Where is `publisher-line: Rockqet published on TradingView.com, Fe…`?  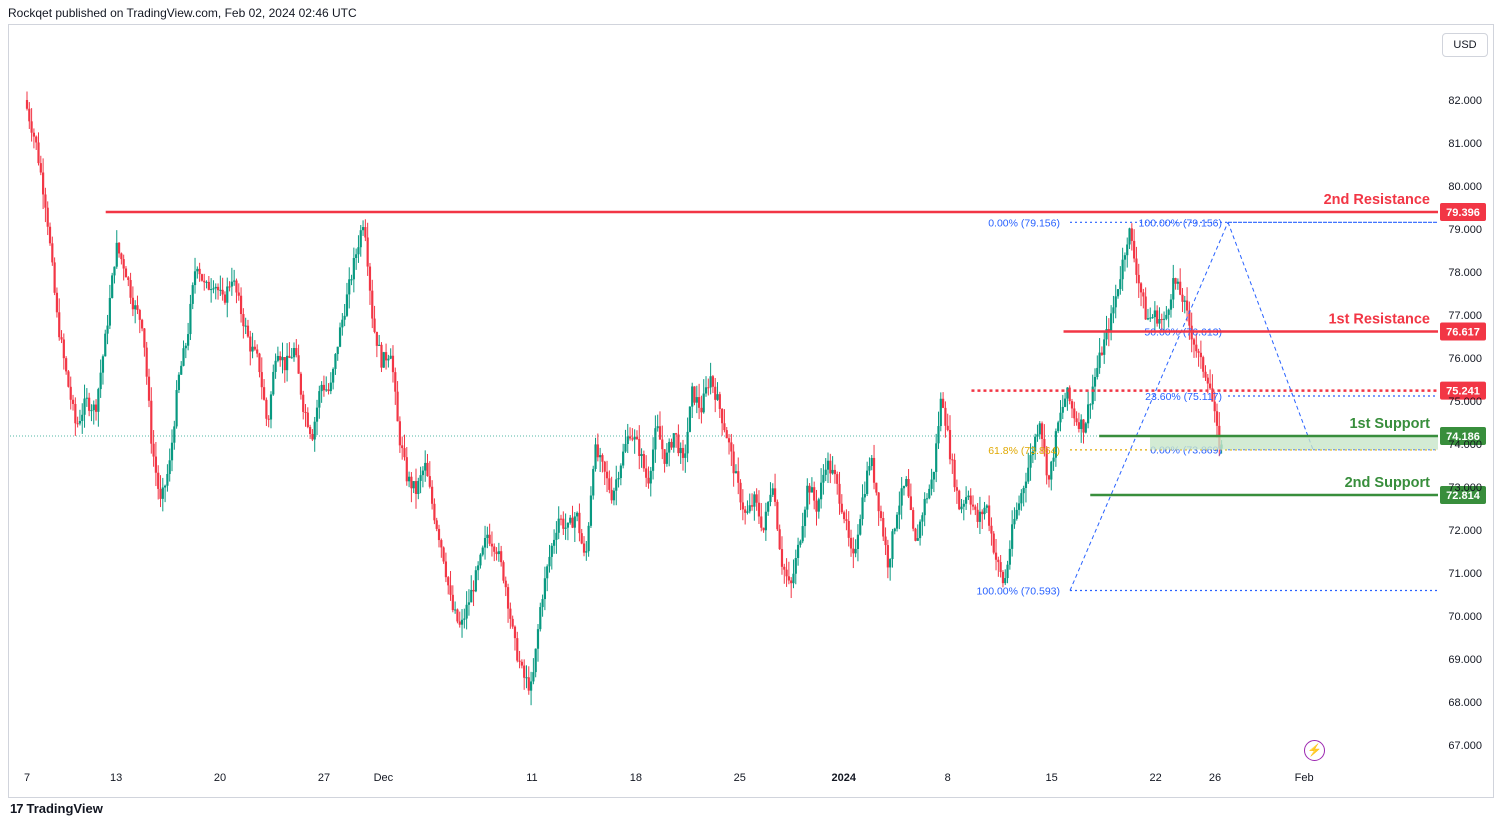 publisher-line: Rockqet published on TradingView.com, Fe… is located at coordinates (182, 13).